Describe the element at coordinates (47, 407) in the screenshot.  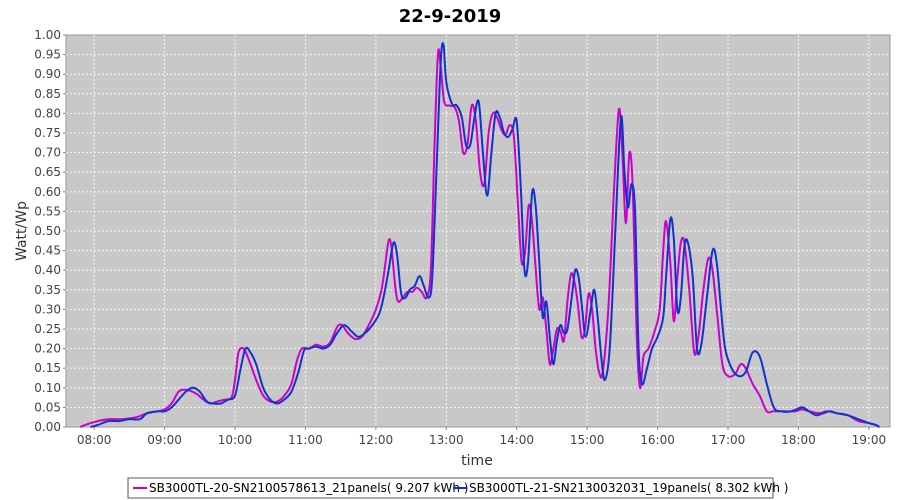
I see `y-tick-label: 0.05` at that location.